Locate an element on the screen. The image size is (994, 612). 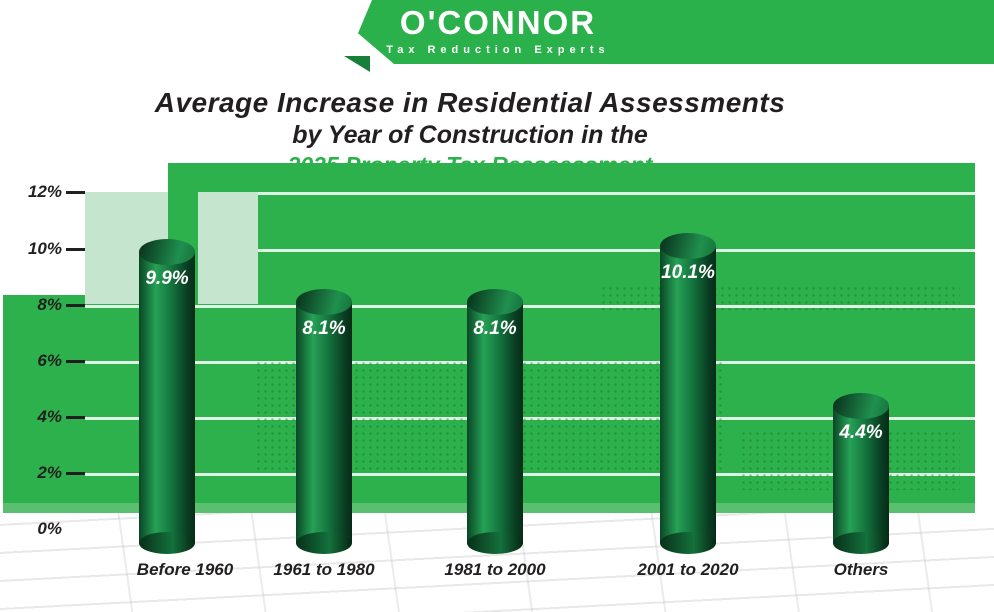
y-axis-label-10: 10% is located at coordinates (44, 248).